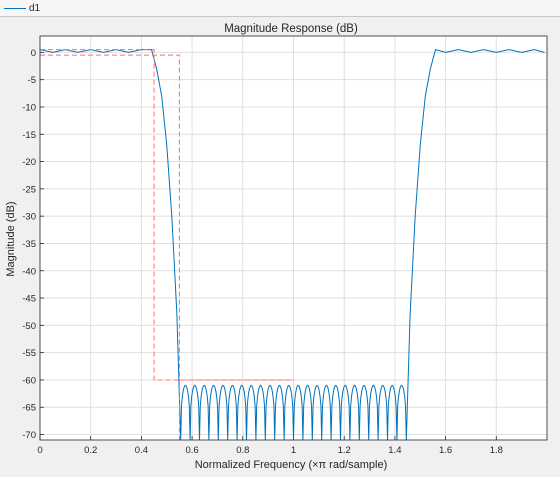  I want to click on y-tick-label: -5, so click(32, 80).